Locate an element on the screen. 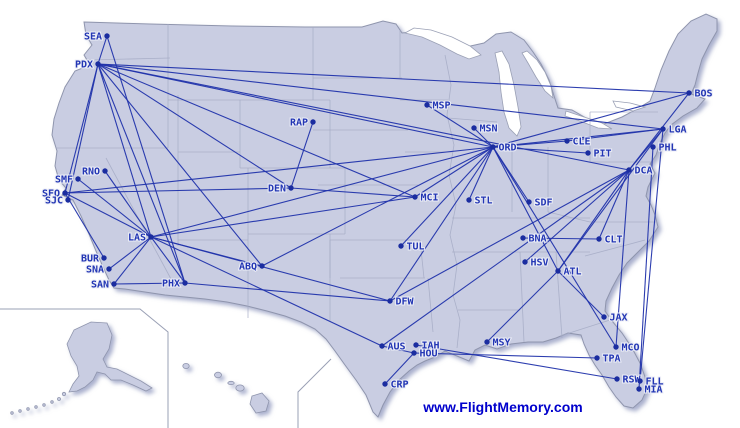 The height and width of the screenshot is (428, 740). airport-label-TPA: TPA is located at coordinates (612, 359).